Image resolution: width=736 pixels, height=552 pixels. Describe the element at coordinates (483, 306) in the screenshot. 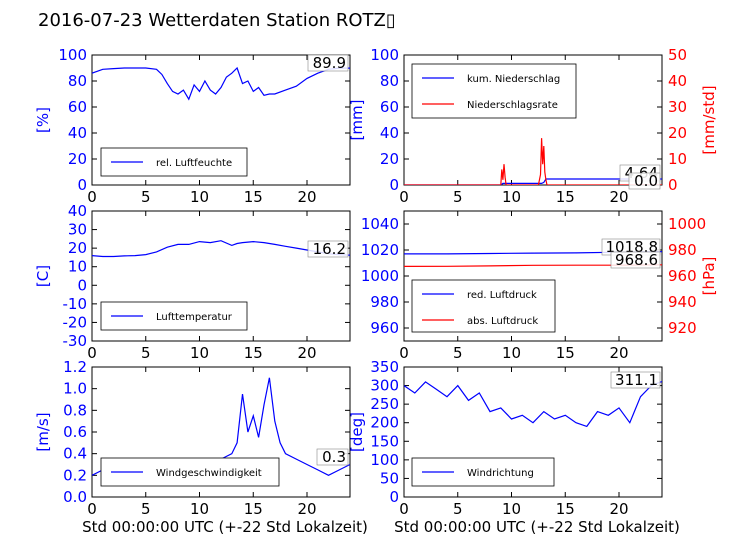

I see `legend-pressure: red. Luftdruck abs. Luftdruck` at that location.